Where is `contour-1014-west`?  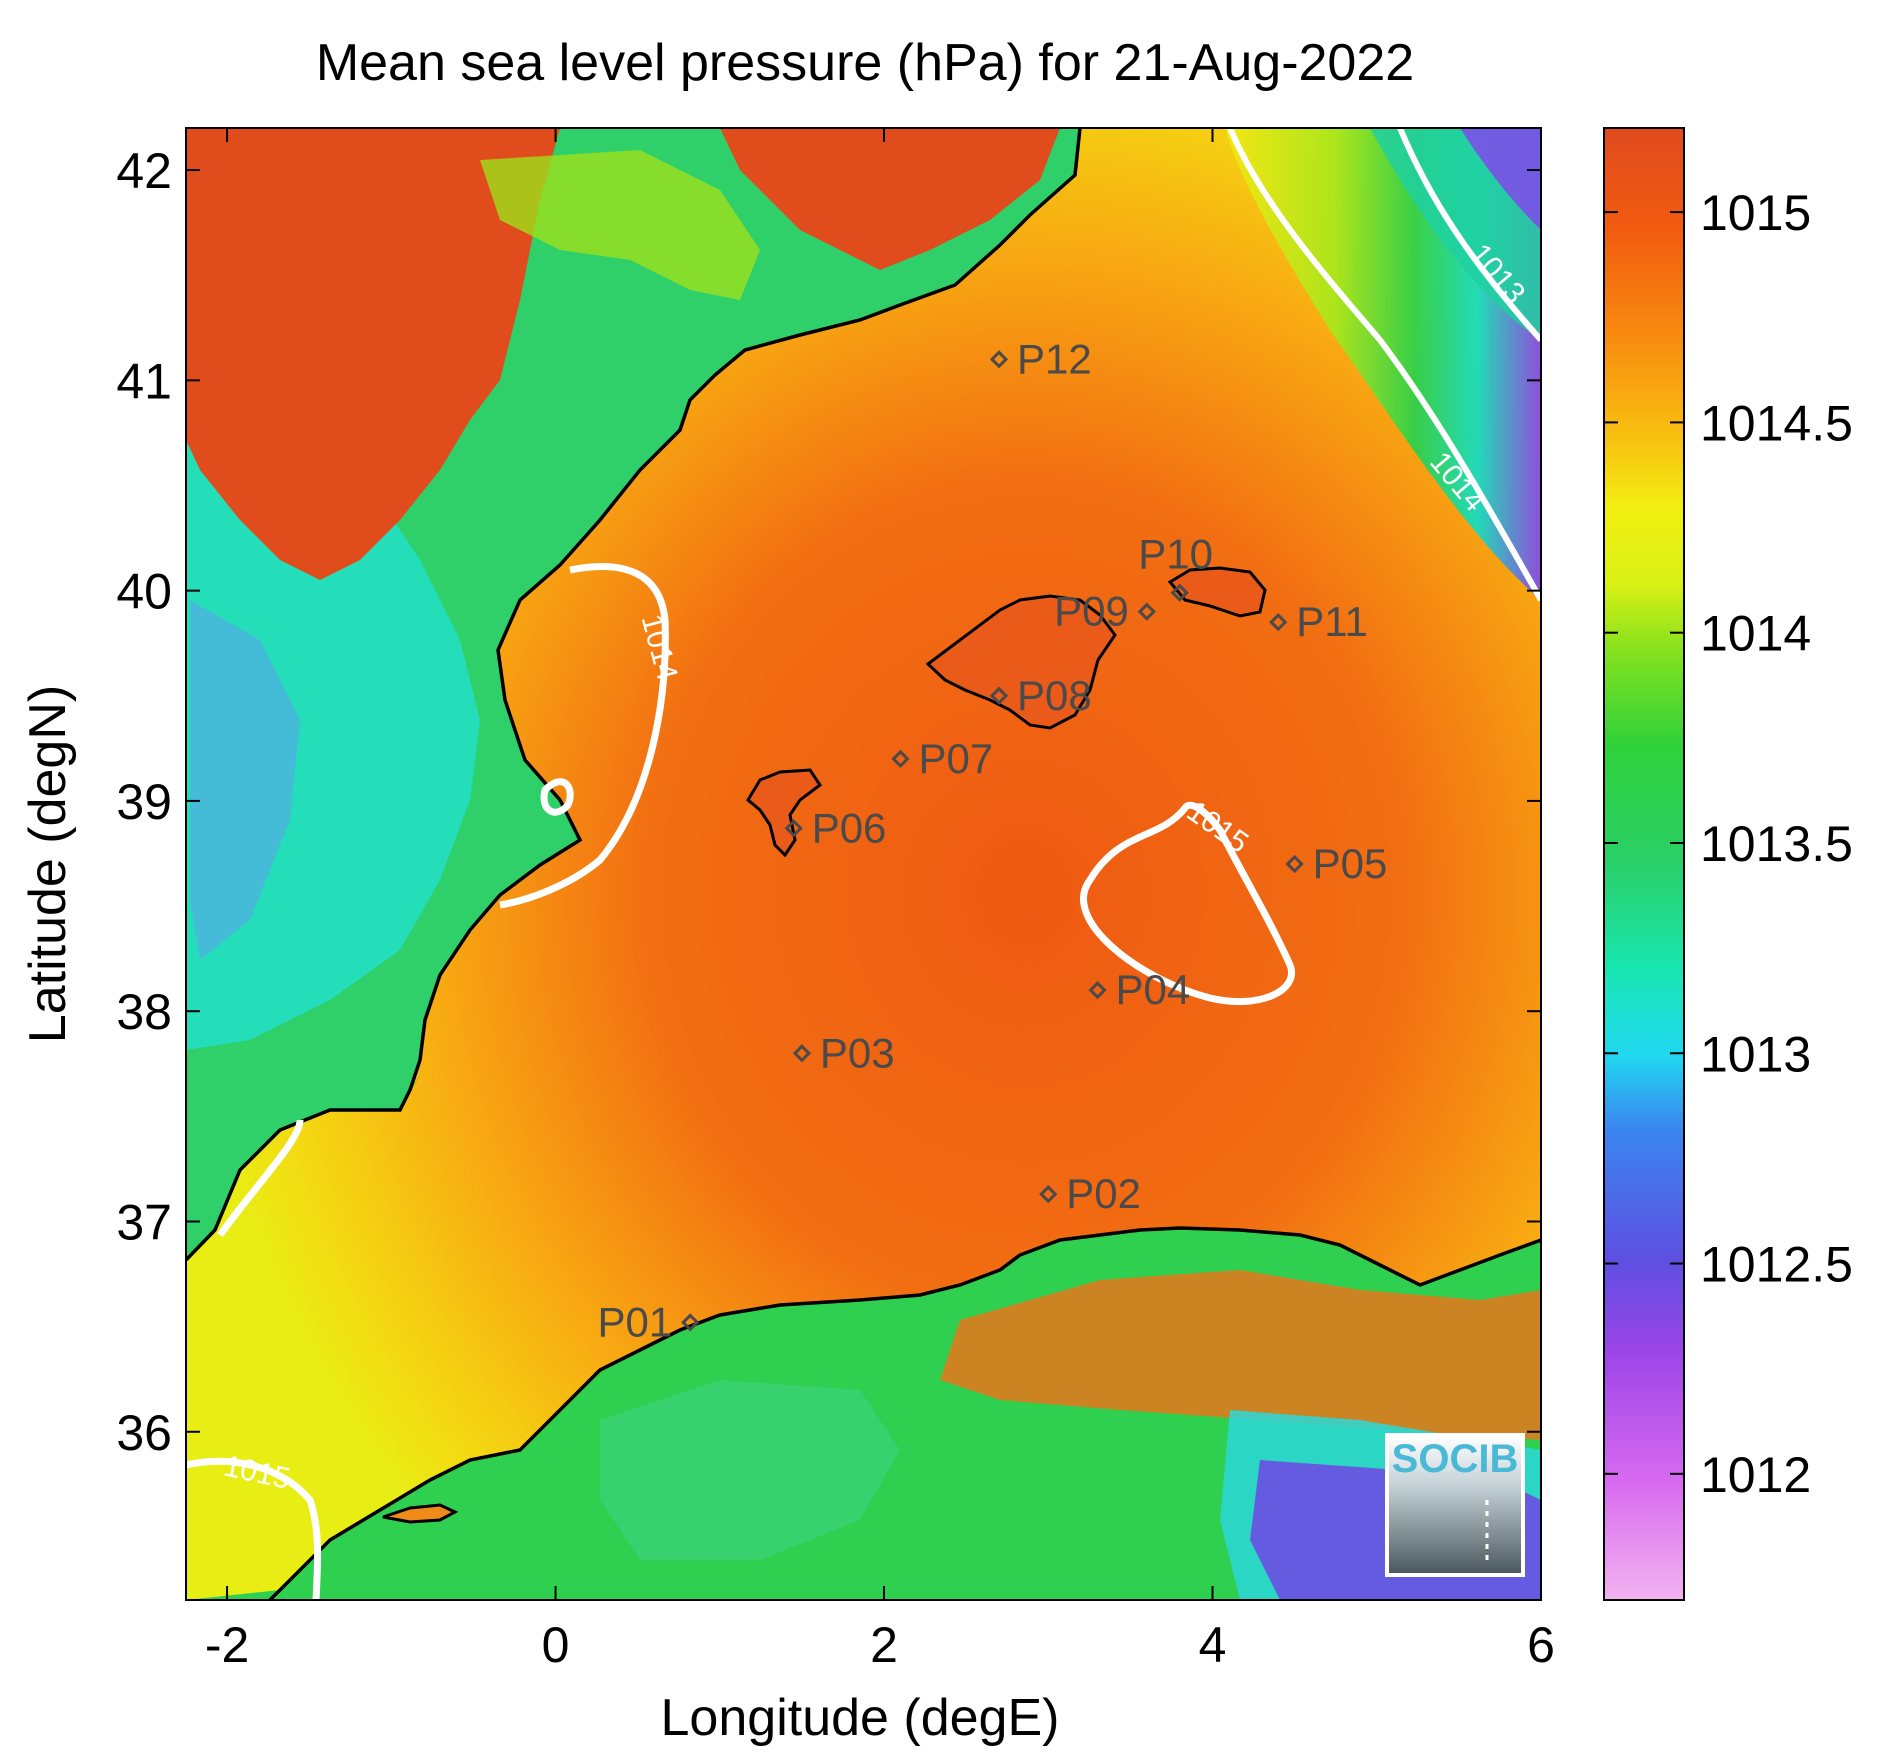 contour-1014-west is located at coordinates (584, 736).